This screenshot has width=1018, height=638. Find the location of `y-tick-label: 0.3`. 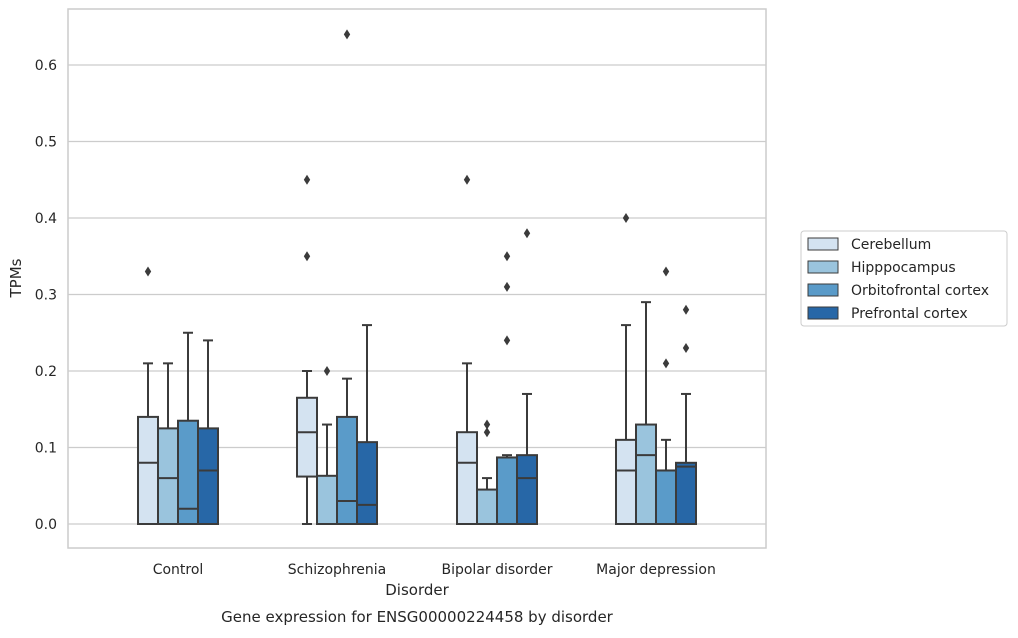

y-tick-label: 0.3 is located at coordinates (46, 296).